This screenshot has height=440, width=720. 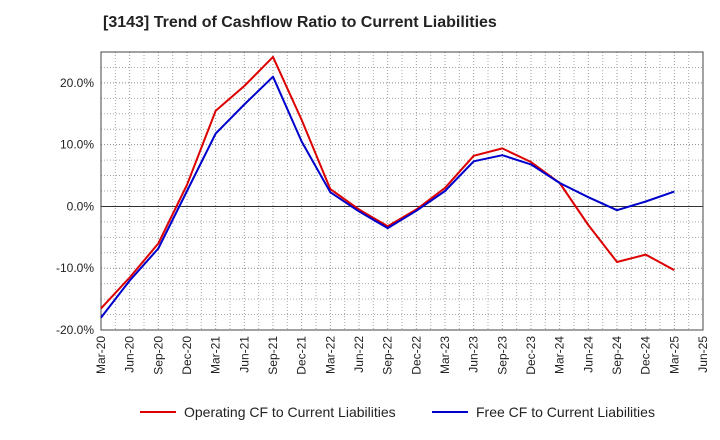 I want to click on x-tick-label: Mar-23, so click(x=445, y=355).